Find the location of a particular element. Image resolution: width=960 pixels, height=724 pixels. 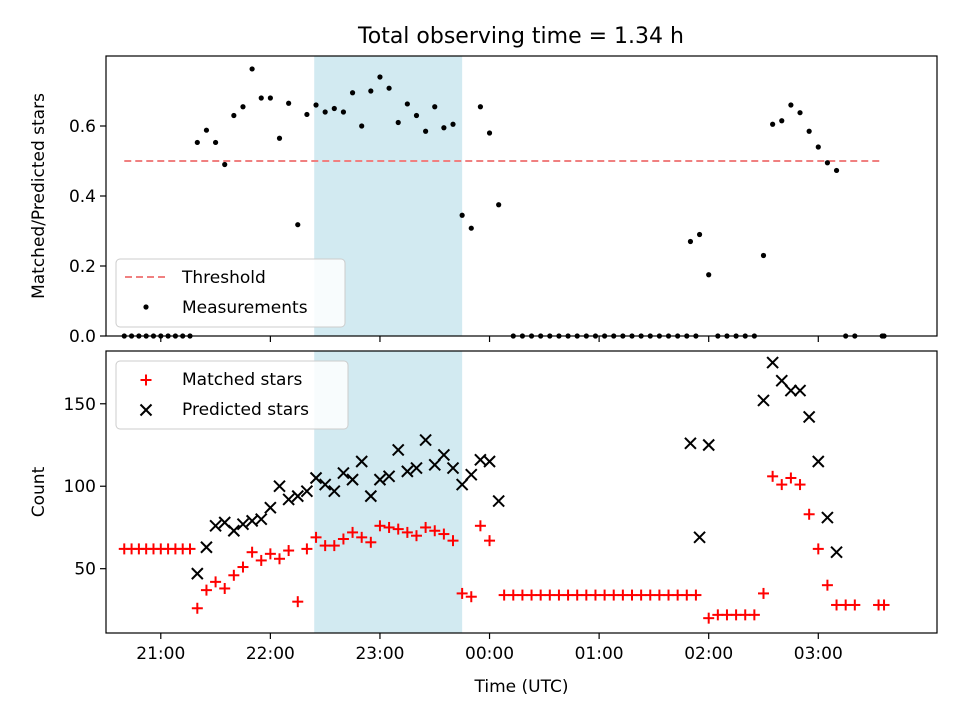

xtick-label: 03:00 is located at coordinates (818, 654).